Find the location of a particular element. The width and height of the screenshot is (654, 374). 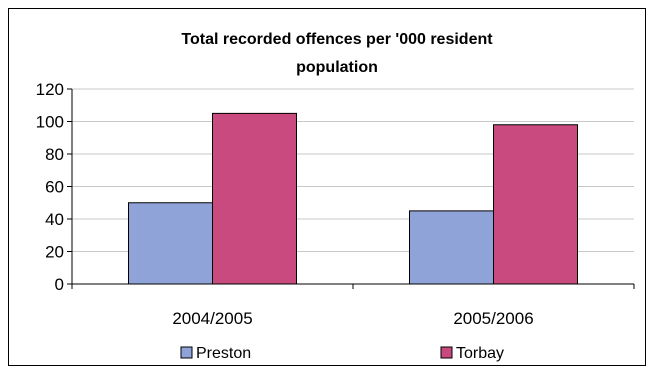

chart-title-line-2: population is located at coordinates (337, 67).